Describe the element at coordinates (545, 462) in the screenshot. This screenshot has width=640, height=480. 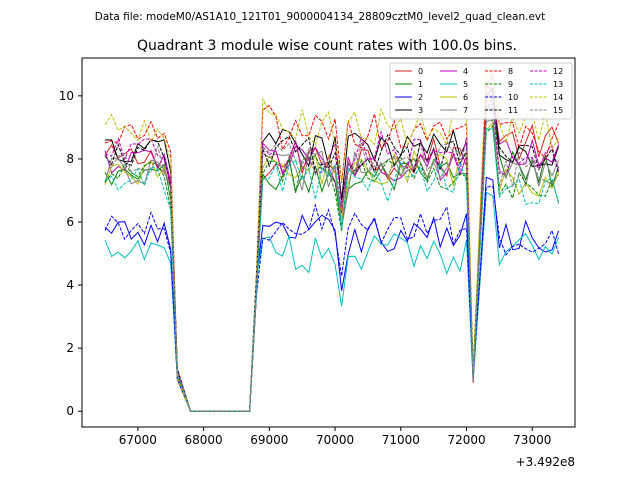
I see `x-offset-text: +3.492e8` at that location.